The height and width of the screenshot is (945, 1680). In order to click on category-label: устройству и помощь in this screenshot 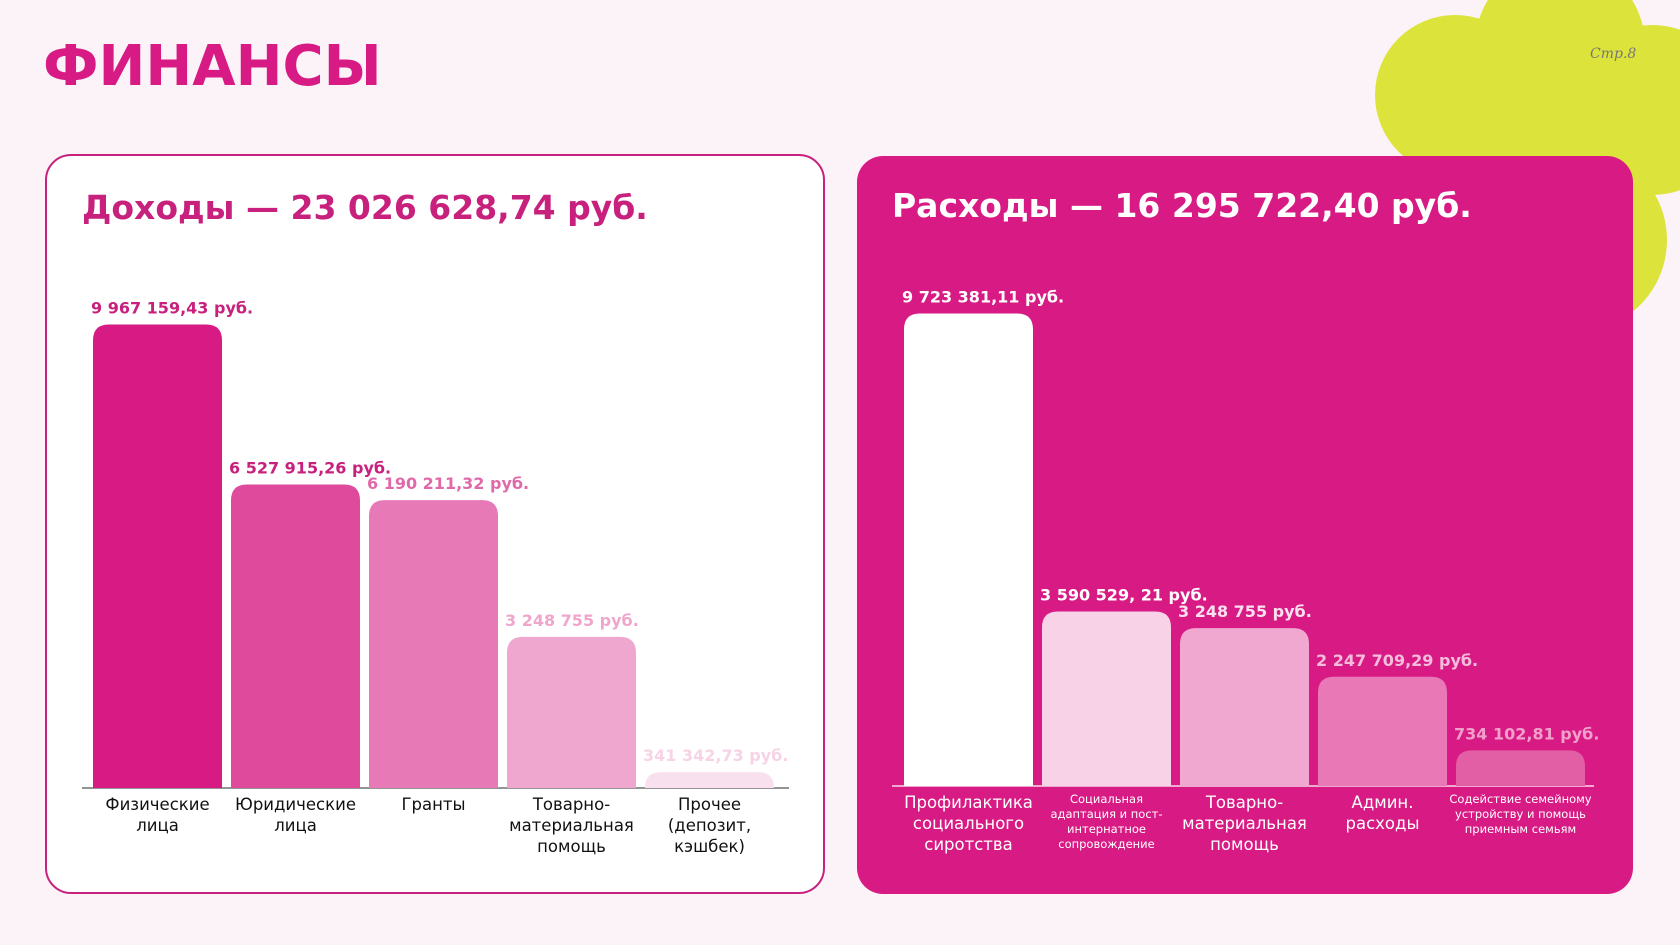, I will do `click(1520, 814)`.